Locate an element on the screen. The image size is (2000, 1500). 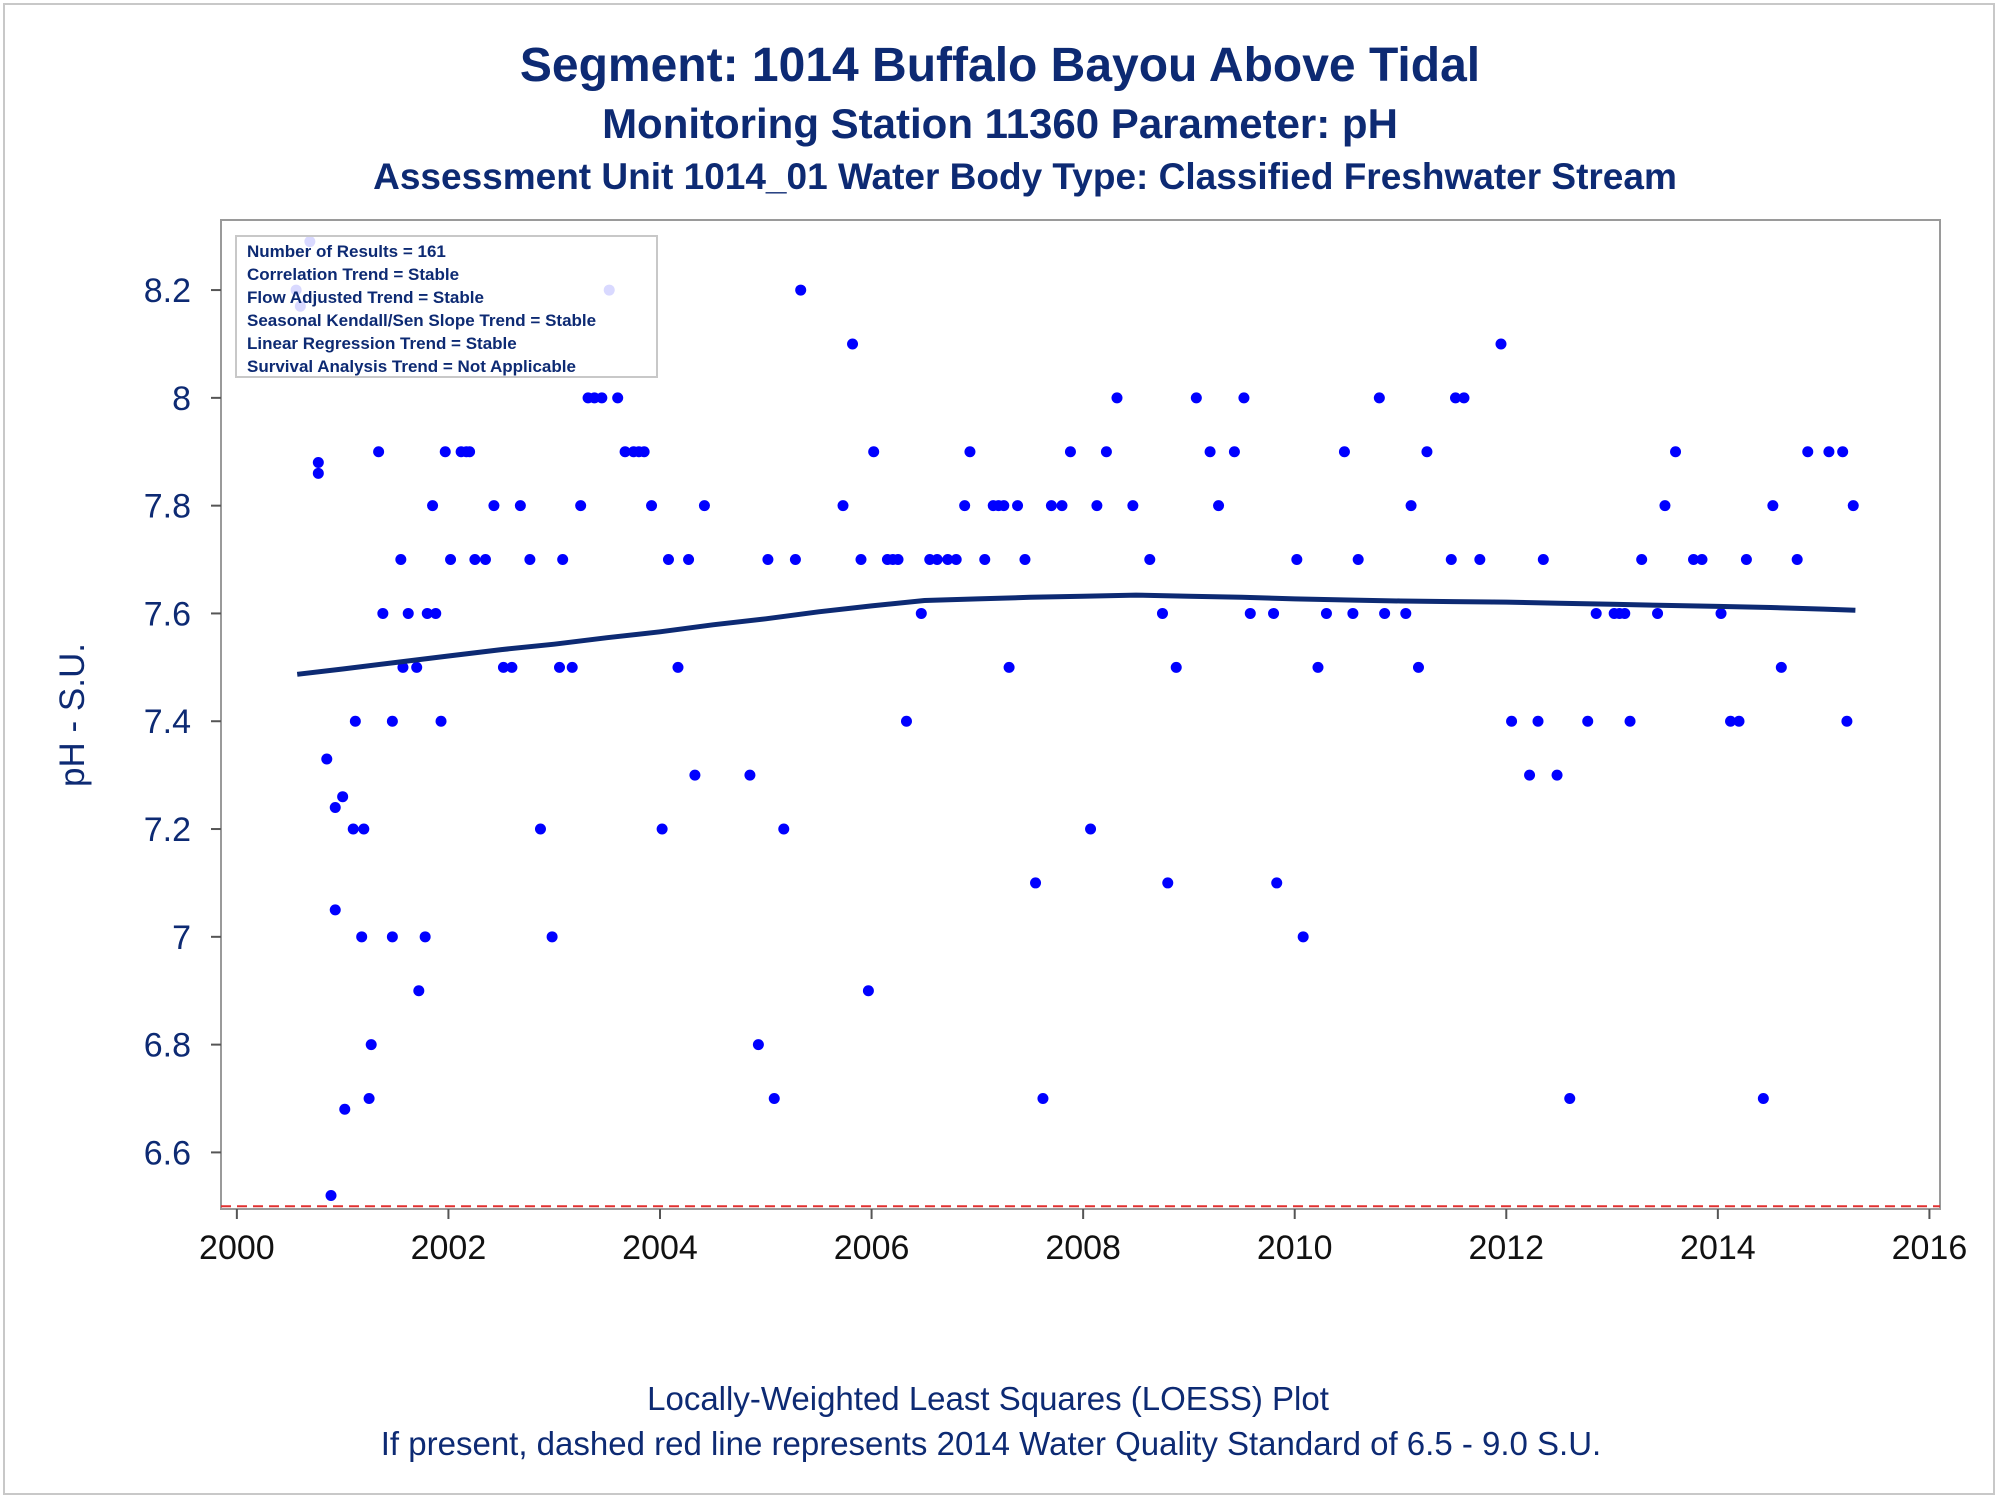
legend-line: Number of Results = 161 is located at coordinates (346, 251).